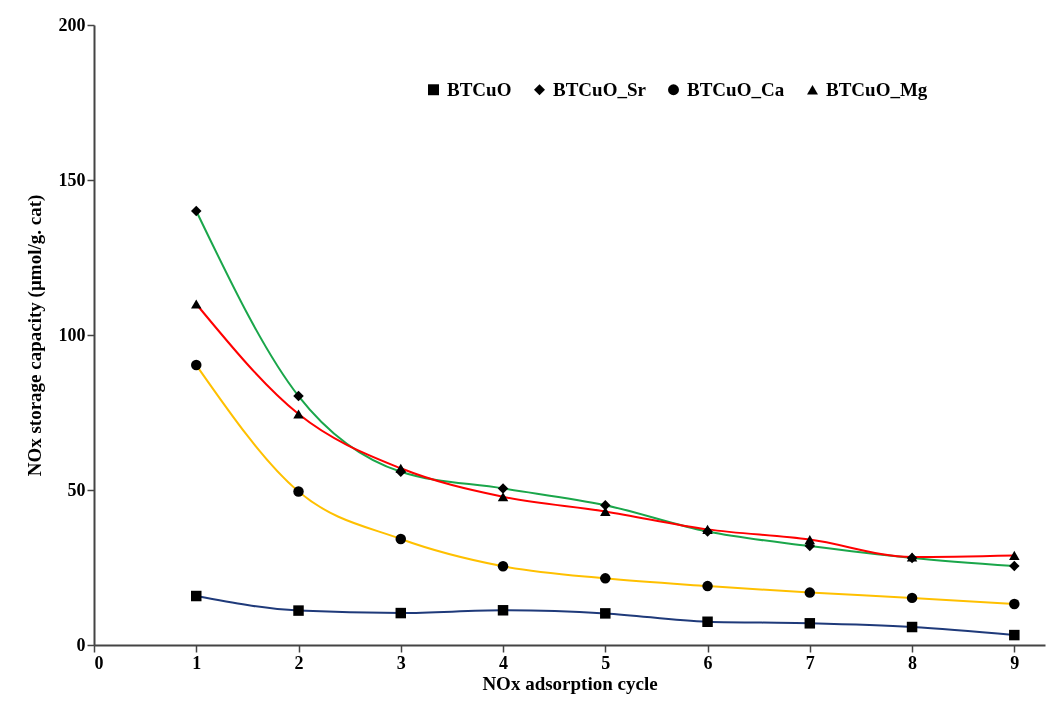 The width and height of the screenshot is (1049, 711). I want to click on y-tick-label: 150, so click(72, 179).